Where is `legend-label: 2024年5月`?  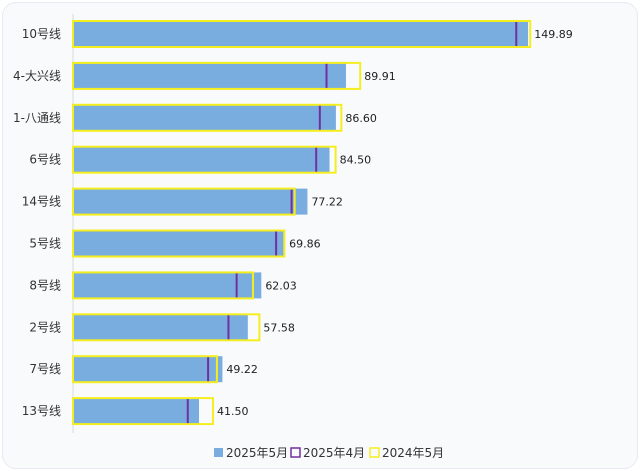 legend-label: 2024年5月 is located at coordinates (413, 453).